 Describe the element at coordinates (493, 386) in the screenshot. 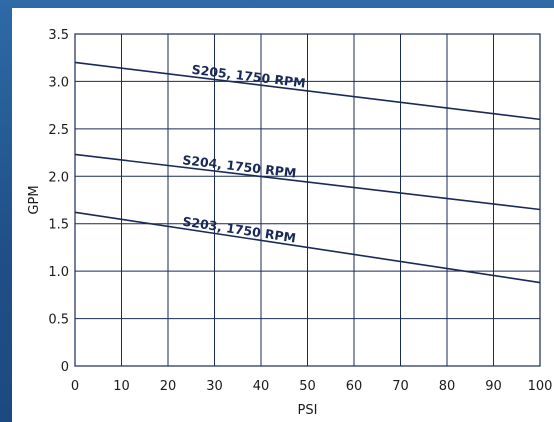

I see `x-tick-label: 90` at that location.